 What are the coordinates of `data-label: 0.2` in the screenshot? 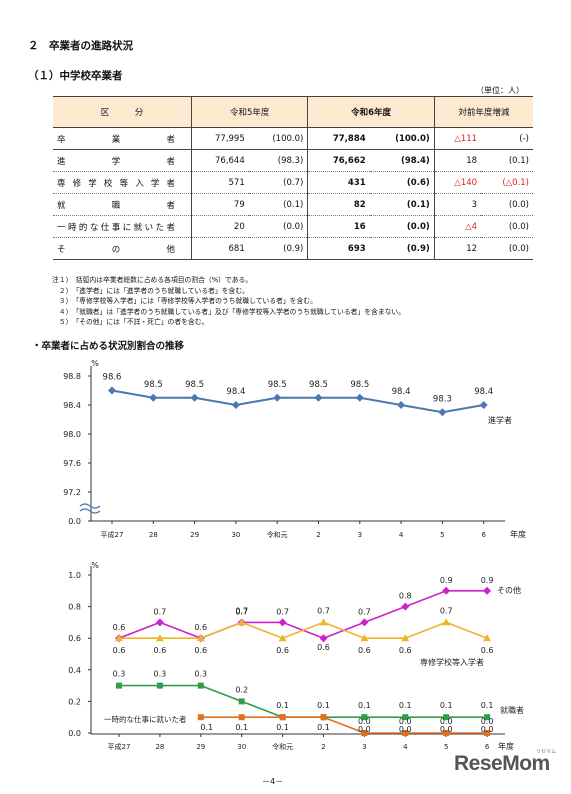 It's located at (241, 689).